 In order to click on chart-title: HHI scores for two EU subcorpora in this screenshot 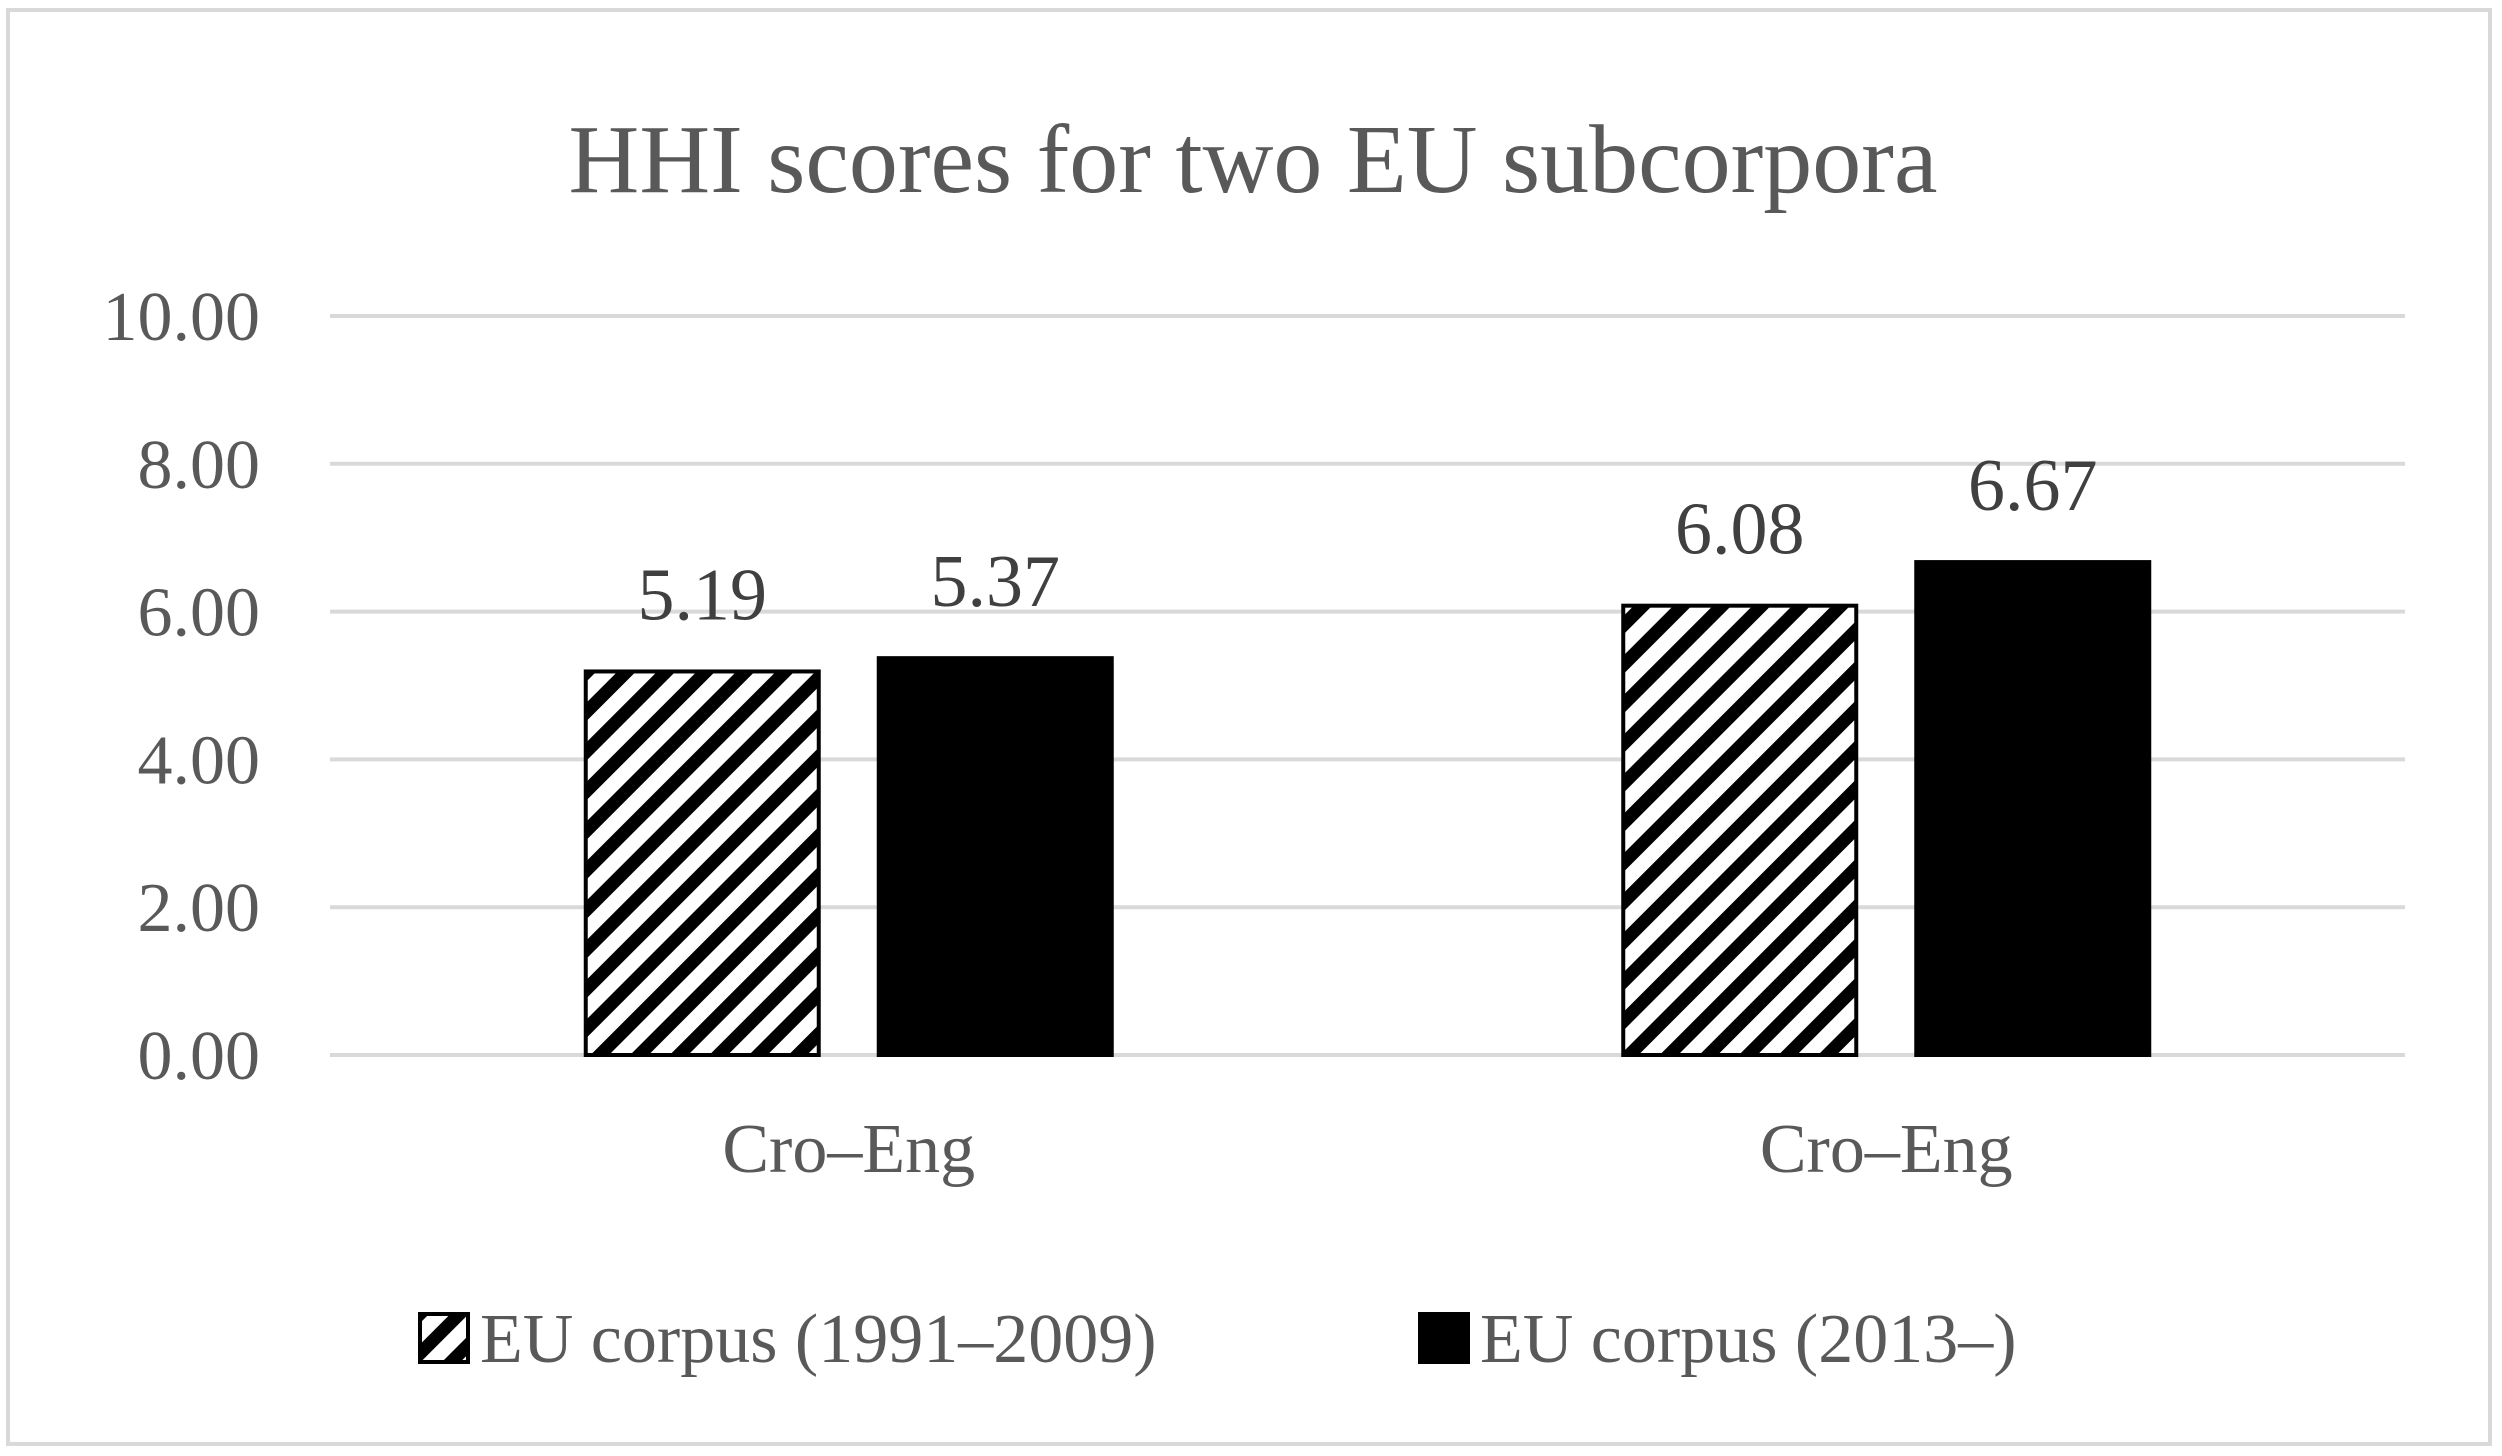, I will do `click(1253, 160)`.